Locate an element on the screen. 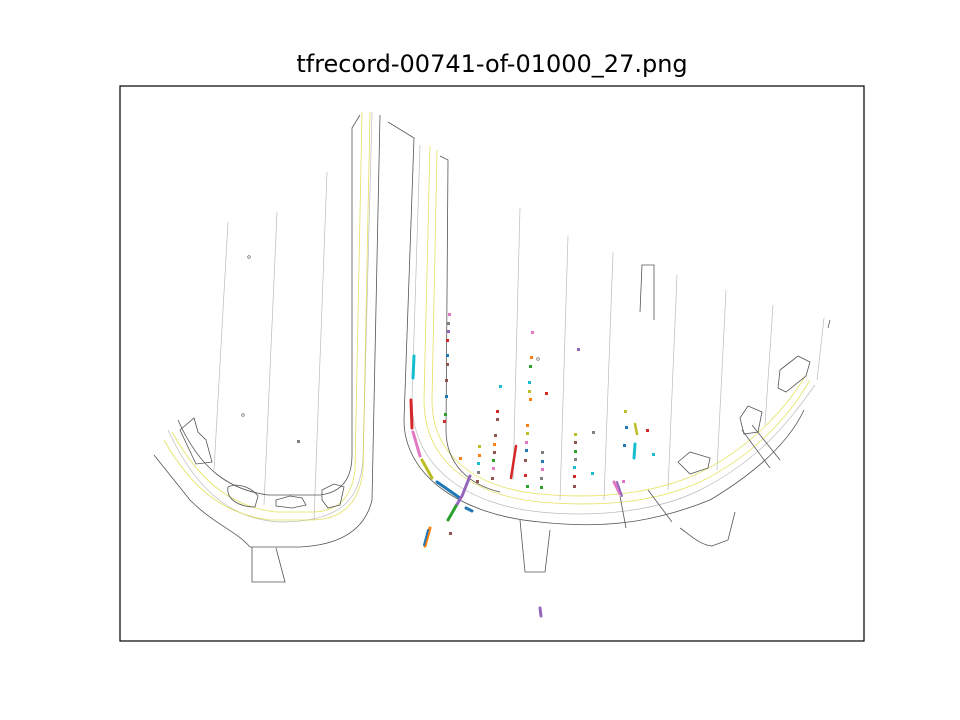  trajectory-green is located at coordinates (452, 513).